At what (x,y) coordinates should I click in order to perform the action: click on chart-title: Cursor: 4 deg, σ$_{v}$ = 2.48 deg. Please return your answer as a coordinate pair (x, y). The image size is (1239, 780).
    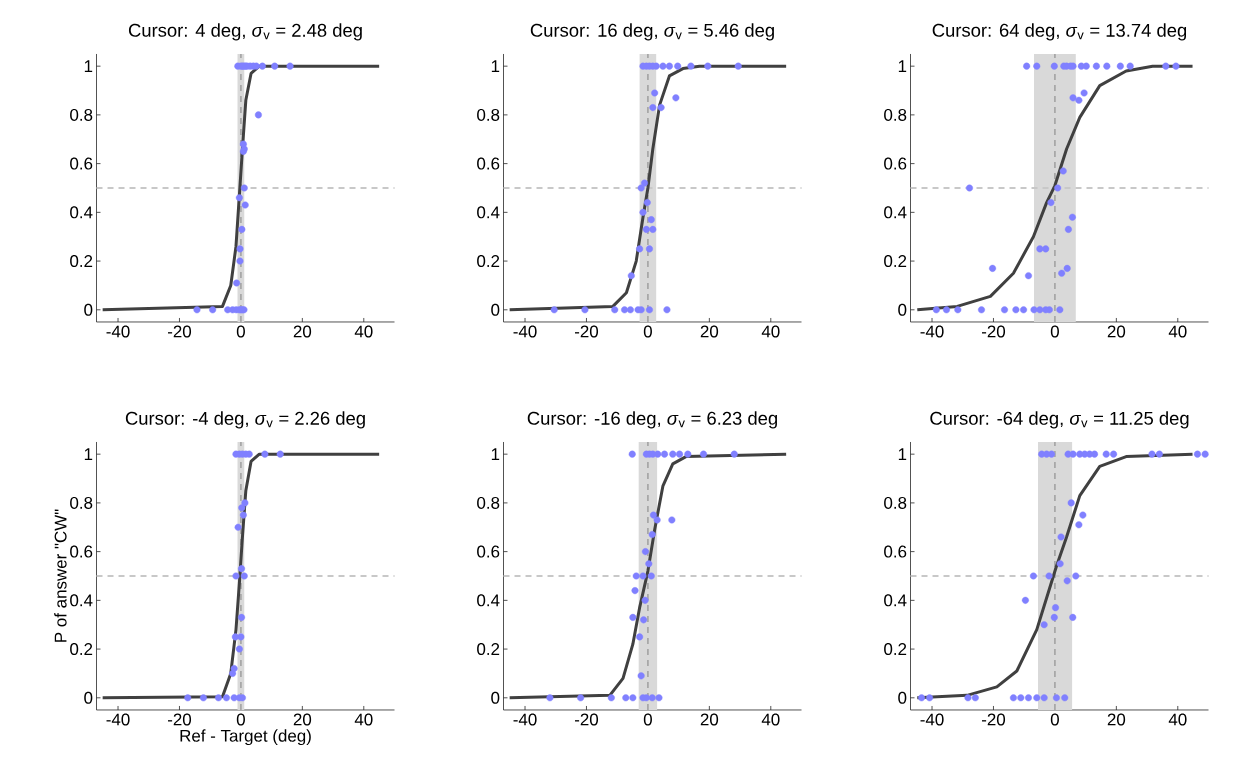
    Looking at the image, I should click on (245, 32).